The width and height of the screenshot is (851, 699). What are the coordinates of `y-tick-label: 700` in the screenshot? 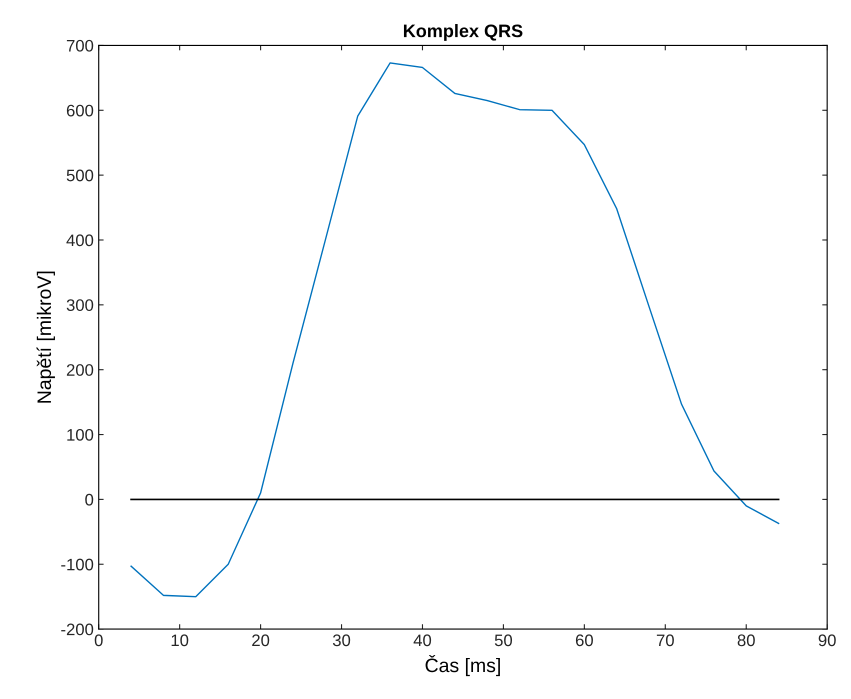 It's located at (80, 46).